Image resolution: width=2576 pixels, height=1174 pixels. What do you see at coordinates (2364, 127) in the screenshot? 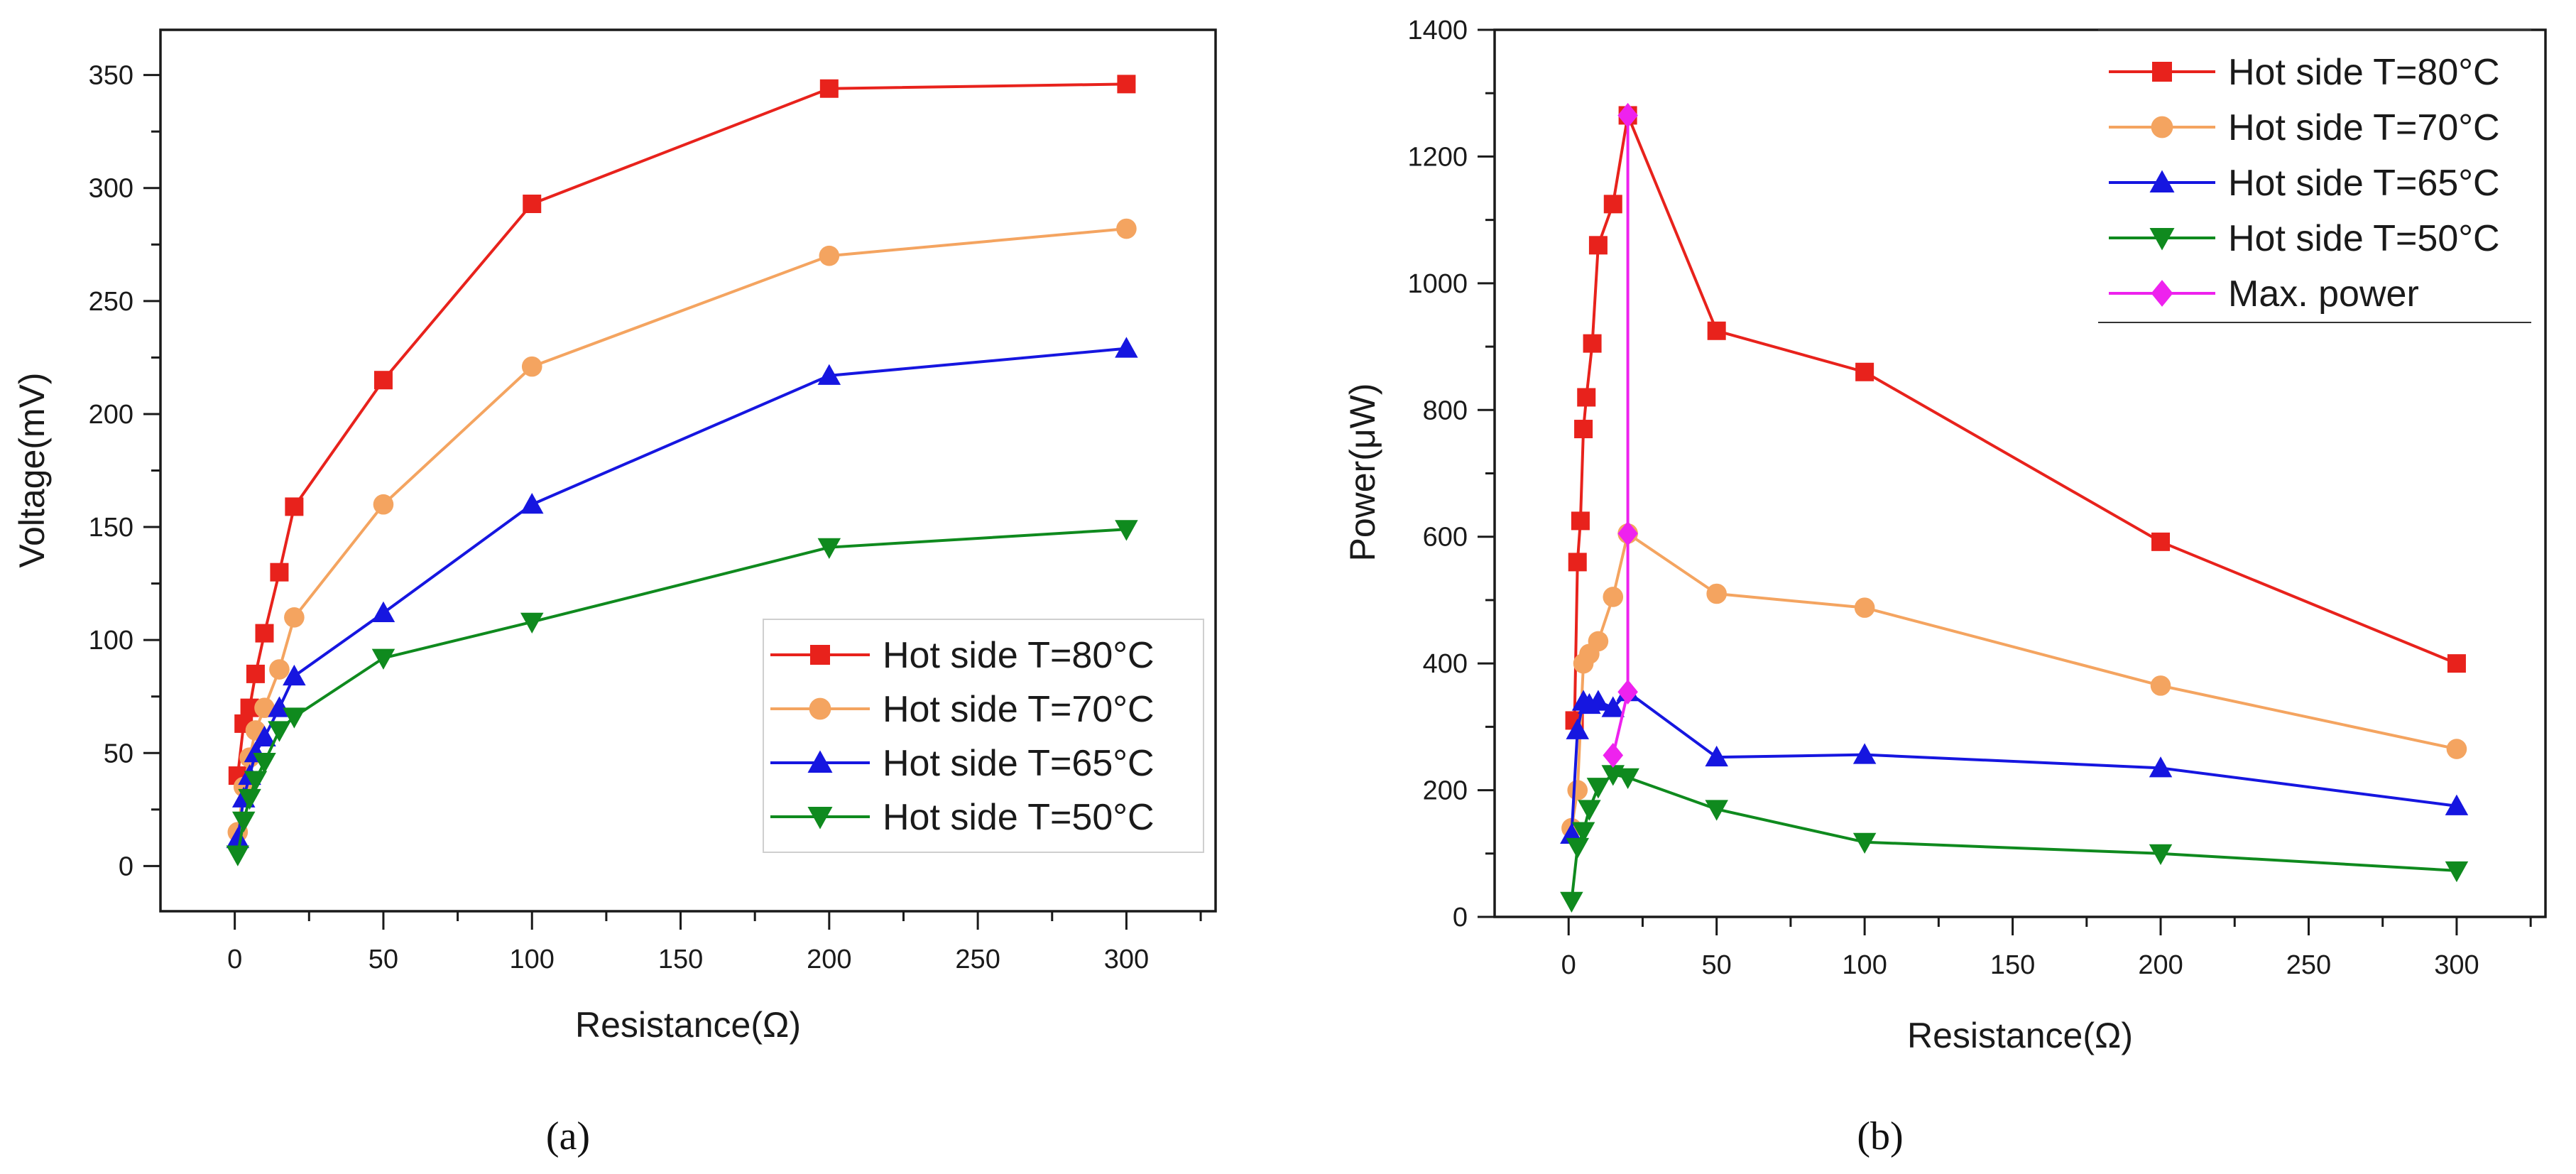
I see `legend-label: Hot side T=70°C` at bounding box center [2364, 127].